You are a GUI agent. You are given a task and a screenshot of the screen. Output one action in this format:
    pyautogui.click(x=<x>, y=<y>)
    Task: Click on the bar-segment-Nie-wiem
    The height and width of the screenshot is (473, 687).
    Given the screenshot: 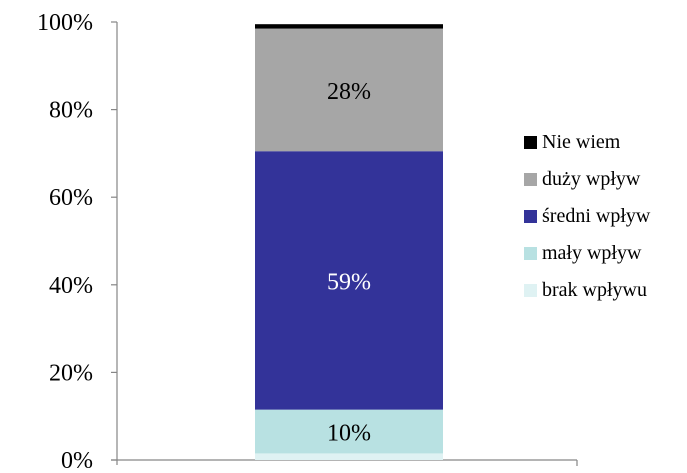 What is the action you would take?
    pyautogui.click(x=349, y=26)
    